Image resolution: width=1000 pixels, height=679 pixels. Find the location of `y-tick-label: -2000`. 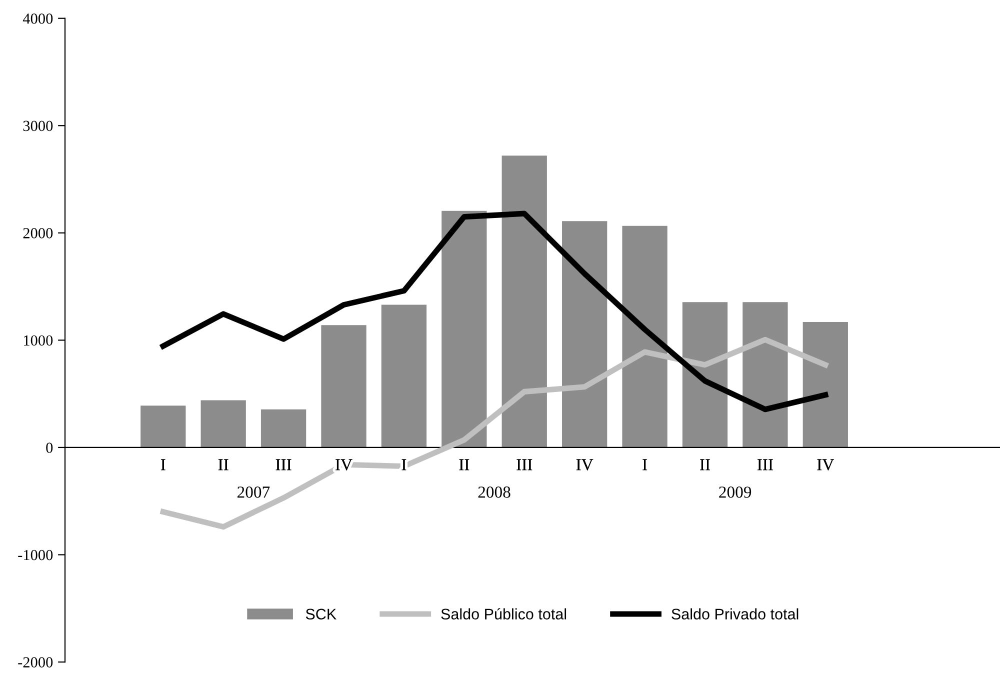

y-tick-label: -2000 is located at coordinates (35, 662).